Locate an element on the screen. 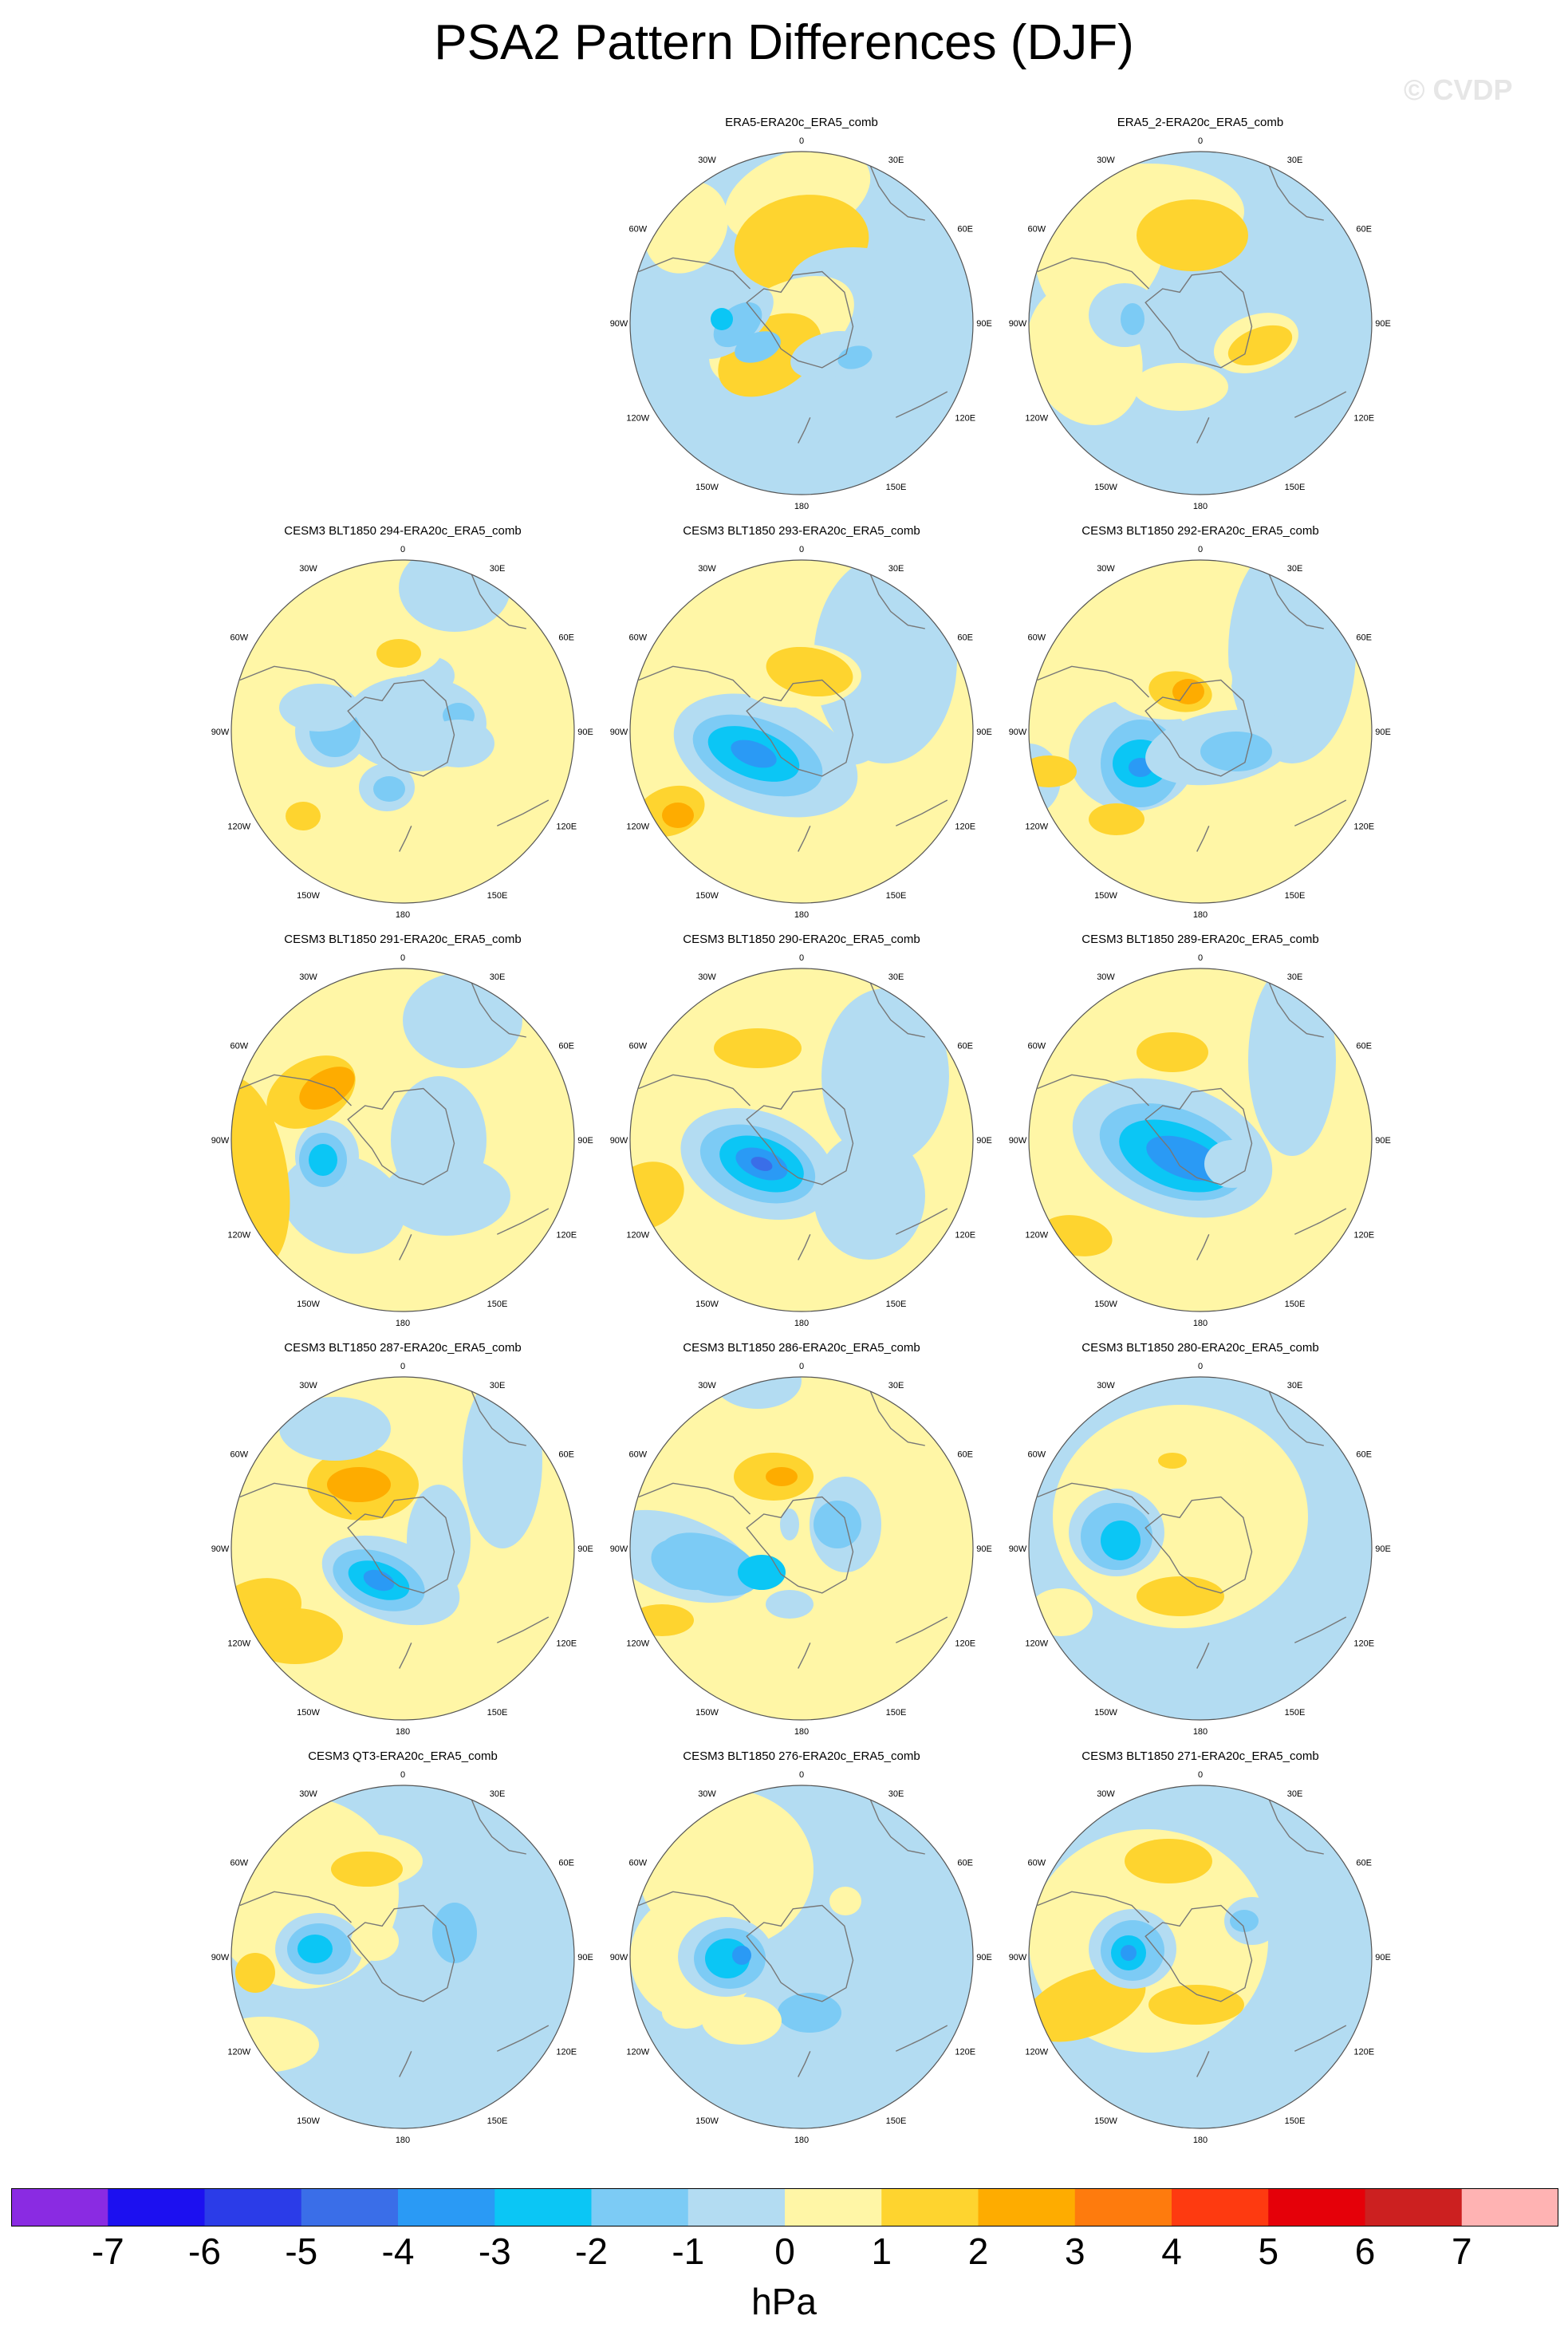 The width and height of the screenshot is (1568, 2335). colorbar-tick-label: -2 is located at coordinates (591, 2251).